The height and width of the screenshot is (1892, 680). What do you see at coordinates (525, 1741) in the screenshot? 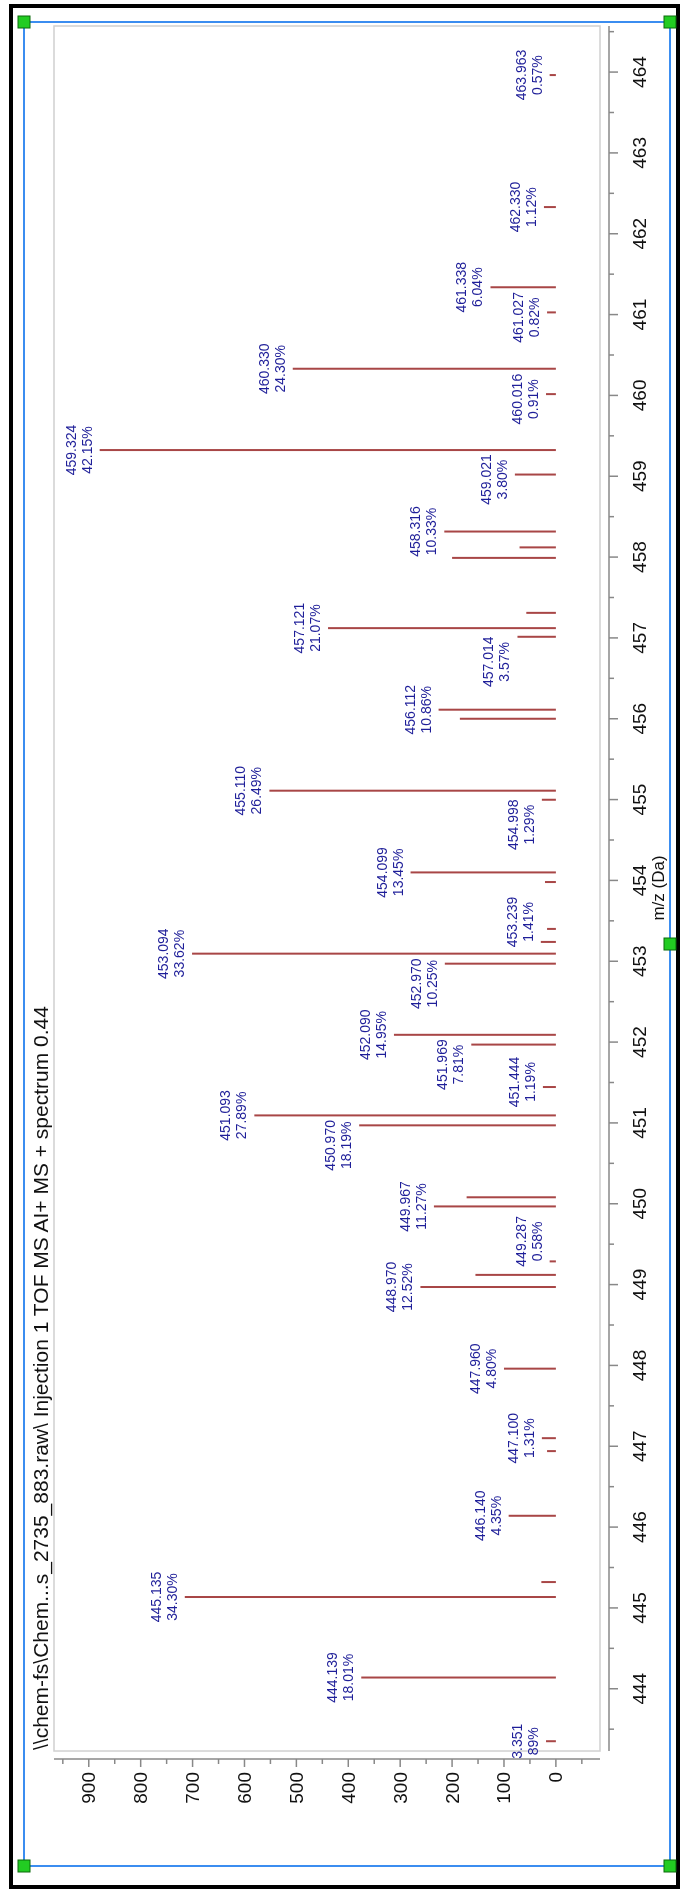
I see `annotation: 3.351 89%` at bounding box center [525, 1741].